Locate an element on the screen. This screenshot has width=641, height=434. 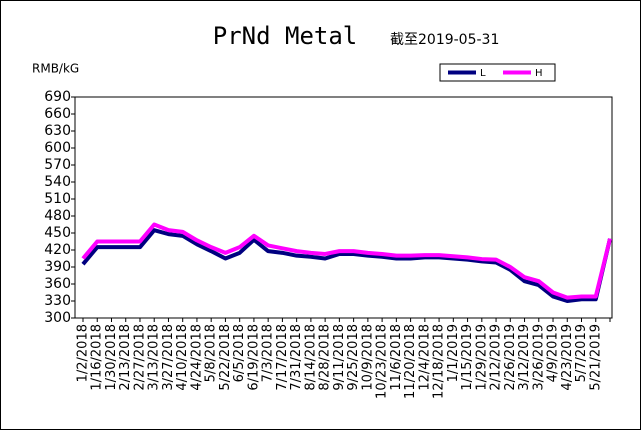
y-tick-label: 450 is located at coordinates (57, 233).